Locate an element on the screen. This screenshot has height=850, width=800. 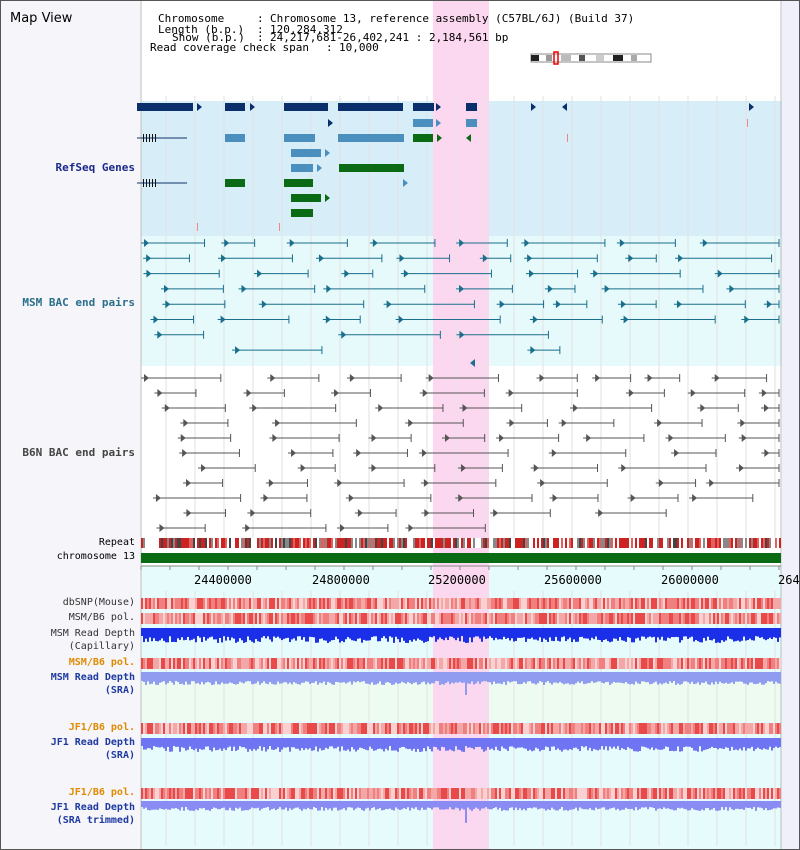
msm-read-depth-capillary-label: MSM Read Depth is located at coordinates (92, 633).